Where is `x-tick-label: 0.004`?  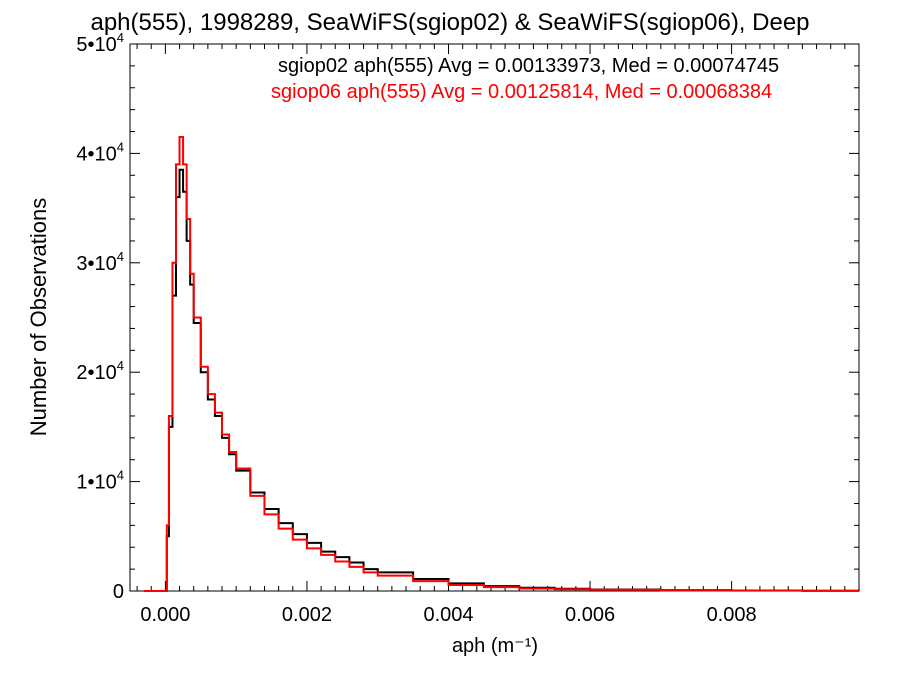 x-tick-label: 0.004 is located at coordinates (448, 615).